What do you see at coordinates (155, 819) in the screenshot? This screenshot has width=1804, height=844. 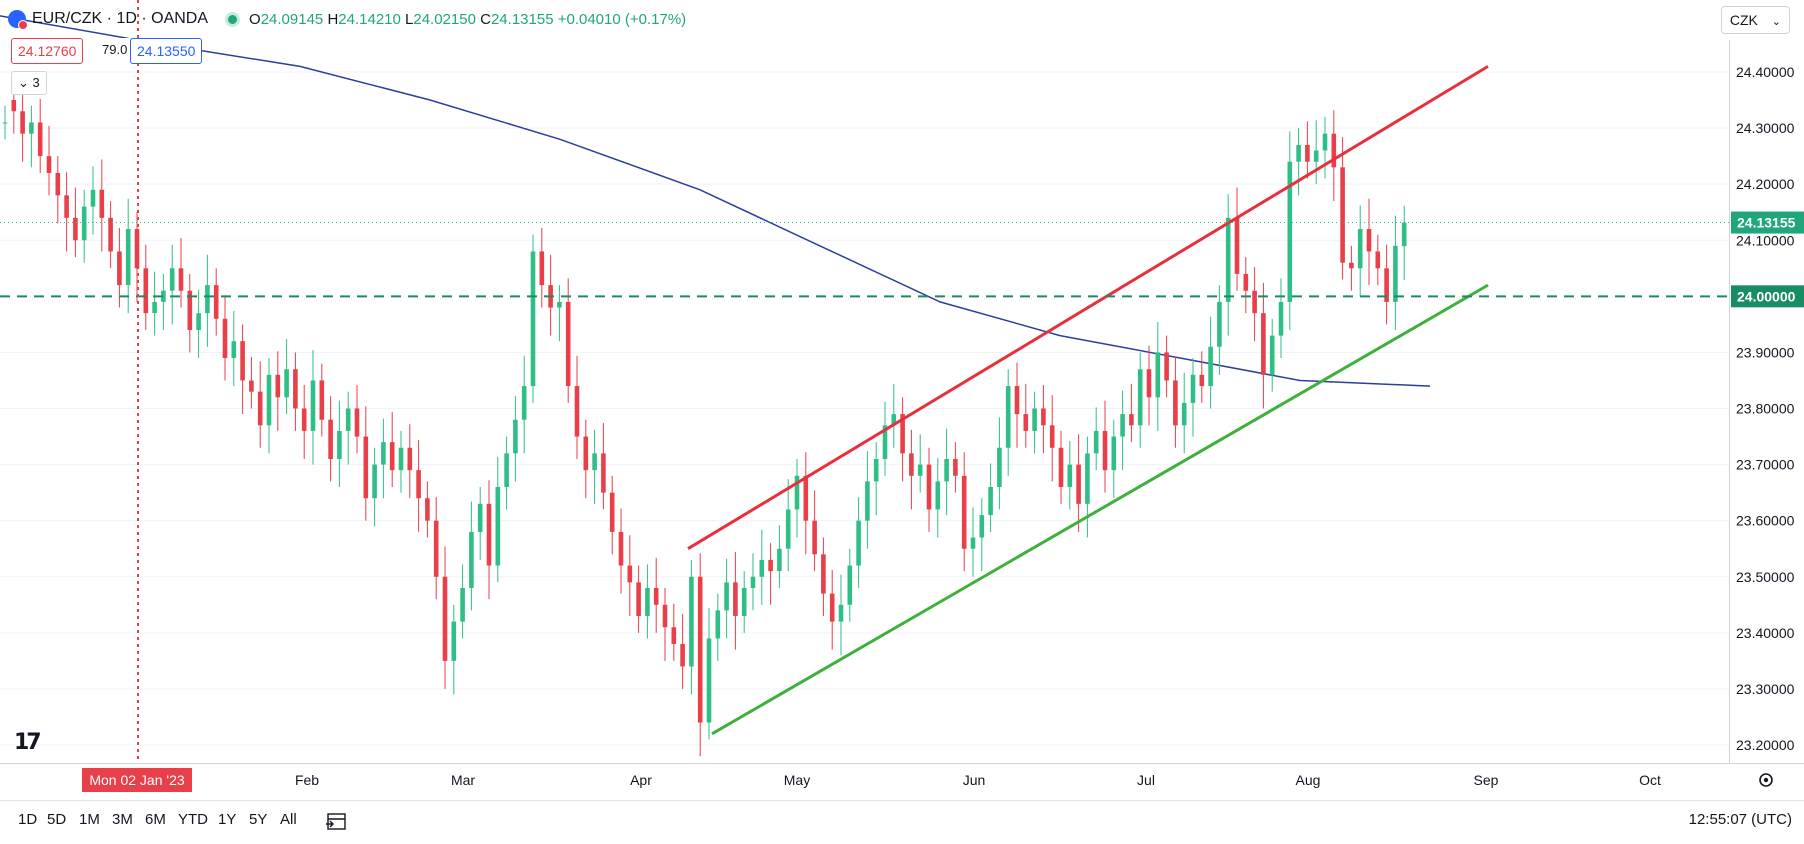 I see `range-6m-button: 6M` at bounding box center [155, 819].